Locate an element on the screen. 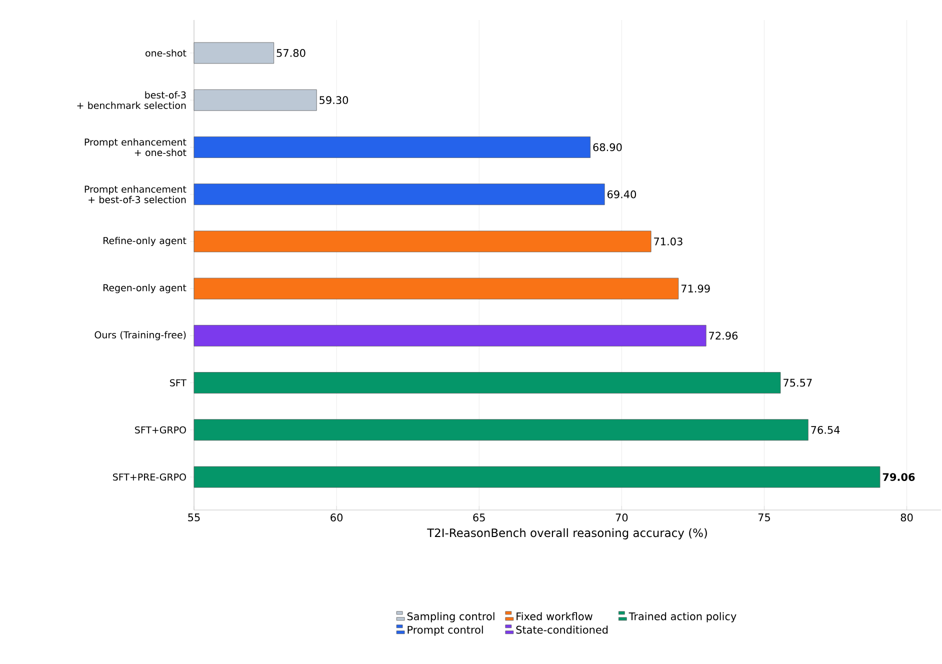  y-tick-label: Regen-only agent is located at coordinates (144, 289).